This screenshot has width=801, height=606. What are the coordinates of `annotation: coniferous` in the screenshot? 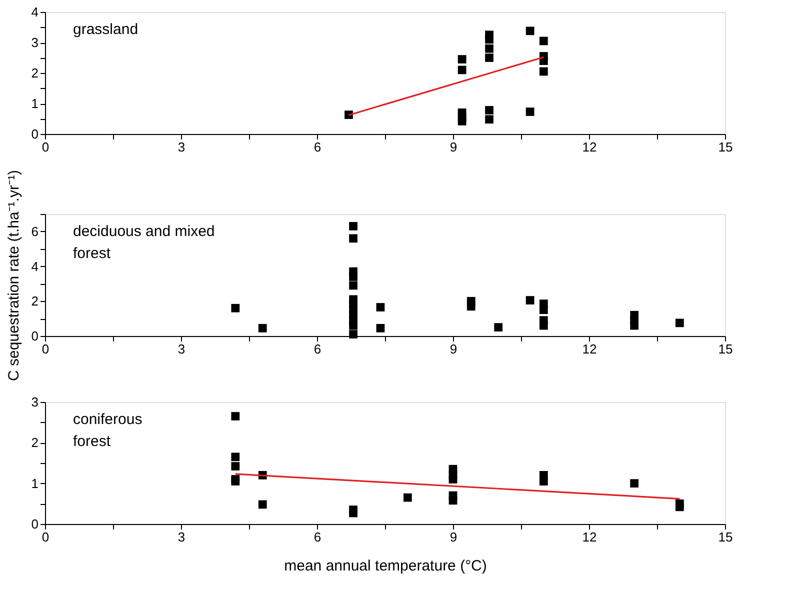 It's located at (107, 419).